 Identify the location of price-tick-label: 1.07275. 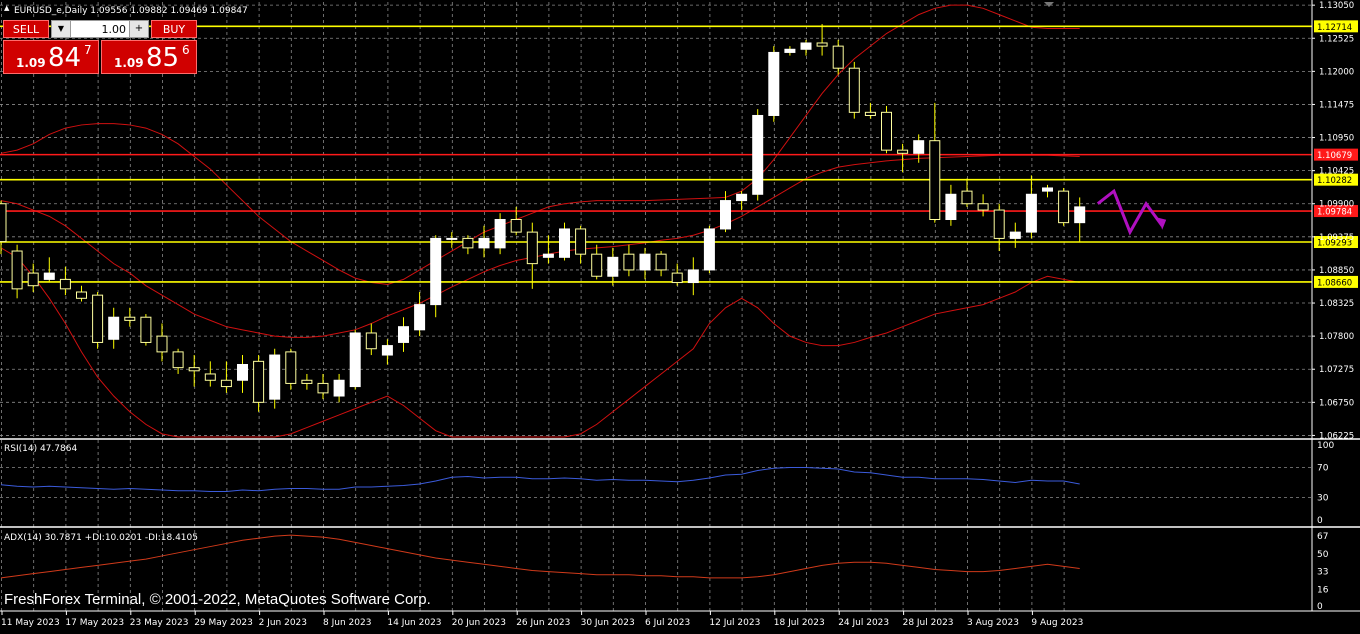
(1336, 370).